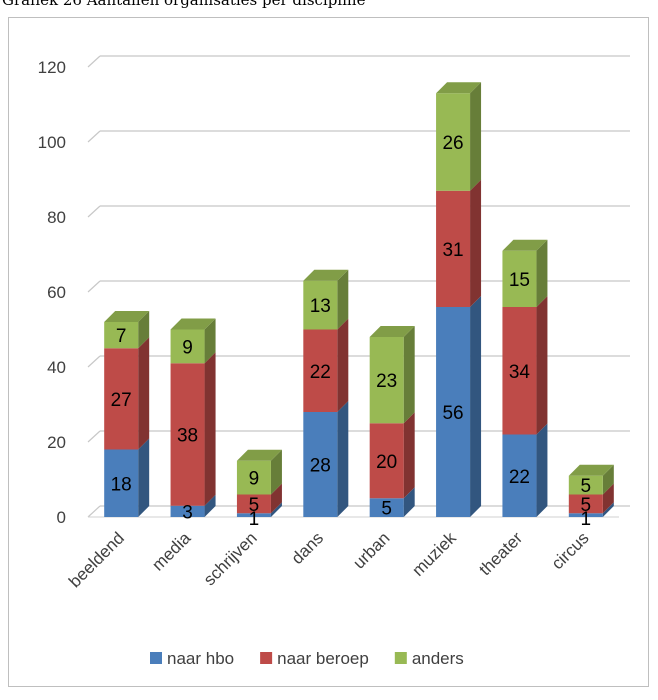  Describe the element at coordinates (96, 559) in the screenshot. I see `x-tick-label: beeldend` at that location.